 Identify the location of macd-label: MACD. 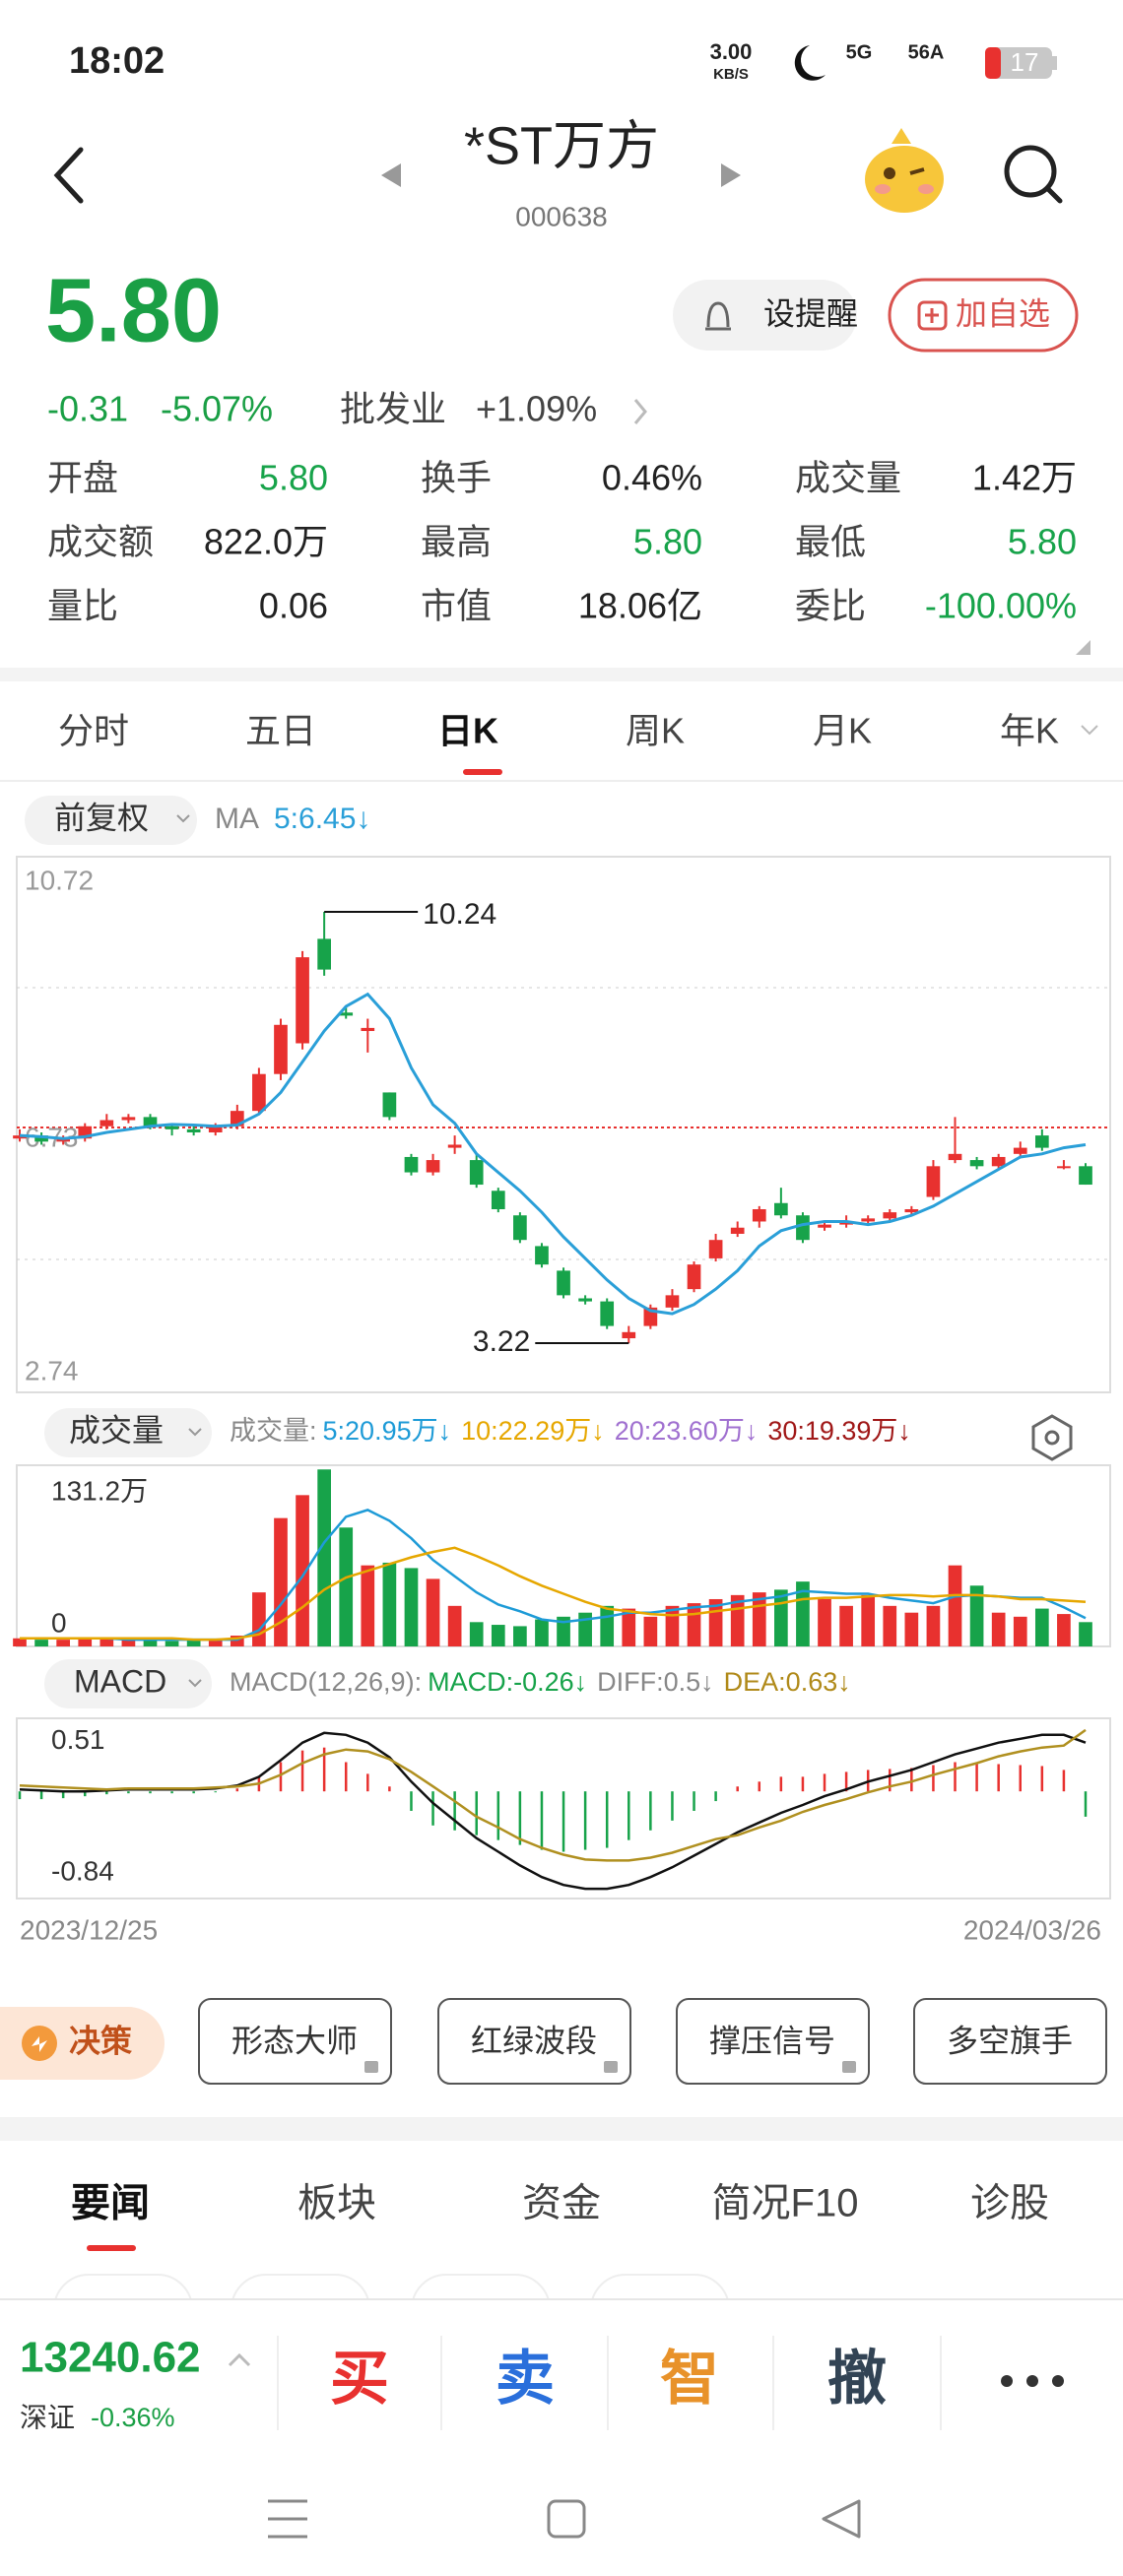
(120, 1681).